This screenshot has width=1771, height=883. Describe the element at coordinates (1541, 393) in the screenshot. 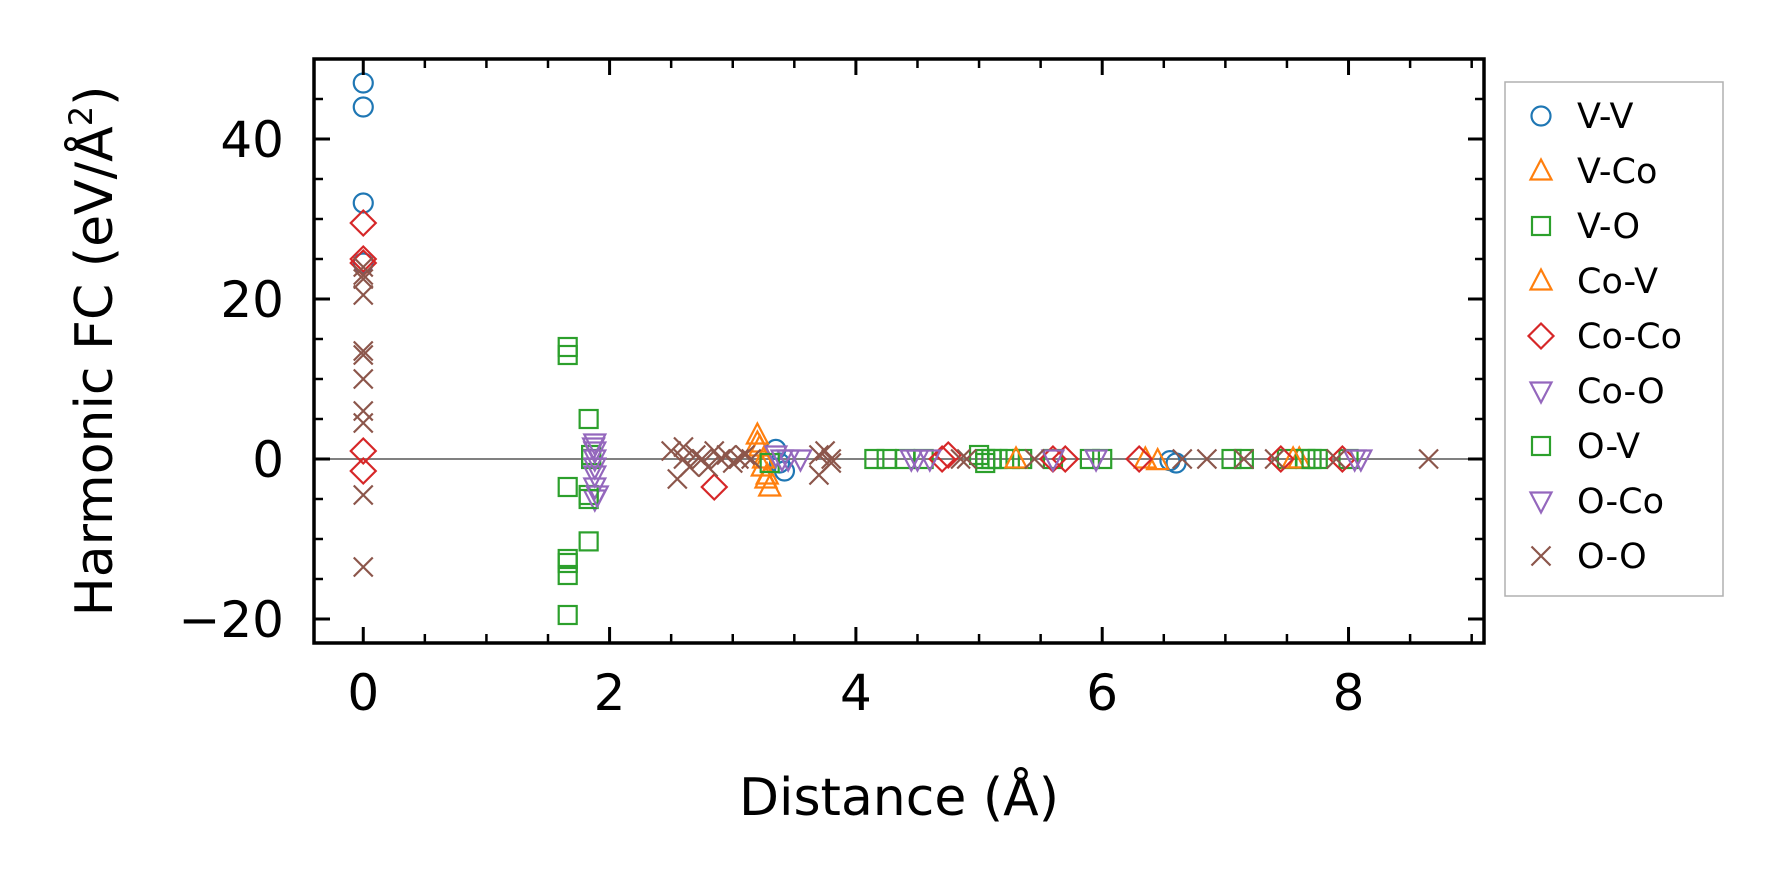

I see `legend-marker-Co-O` at that location.